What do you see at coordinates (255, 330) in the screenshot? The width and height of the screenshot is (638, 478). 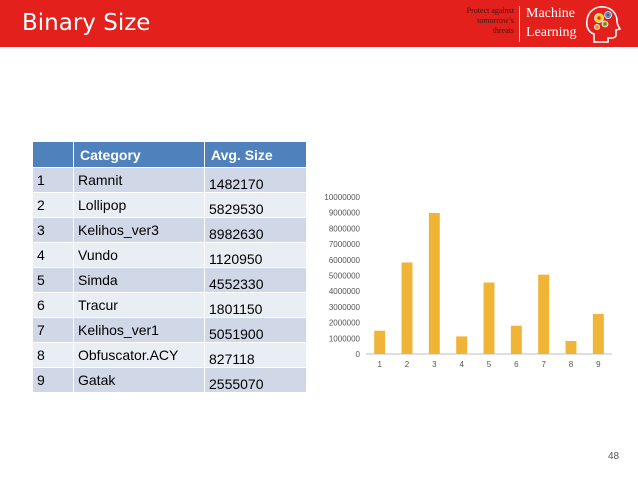 I see `row-size: 5051900` at bounding box center [255, 330].